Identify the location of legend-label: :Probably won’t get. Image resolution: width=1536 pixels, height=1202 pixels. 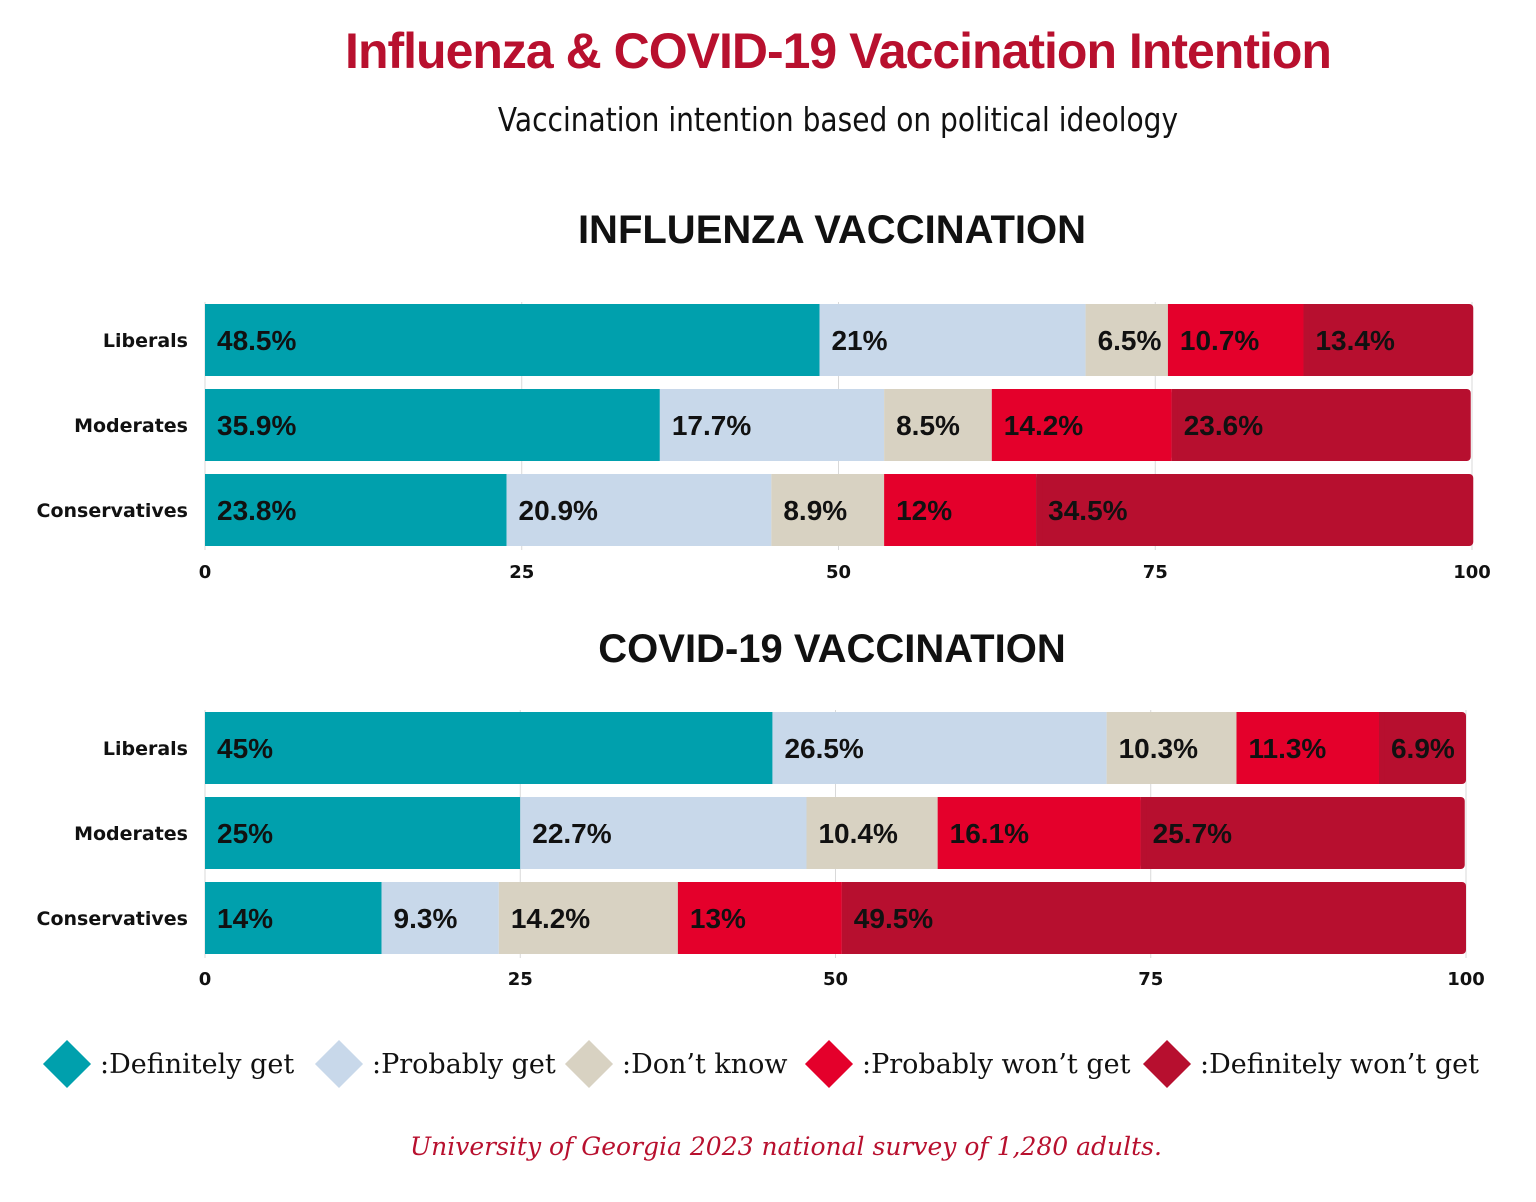
(996, 1064).